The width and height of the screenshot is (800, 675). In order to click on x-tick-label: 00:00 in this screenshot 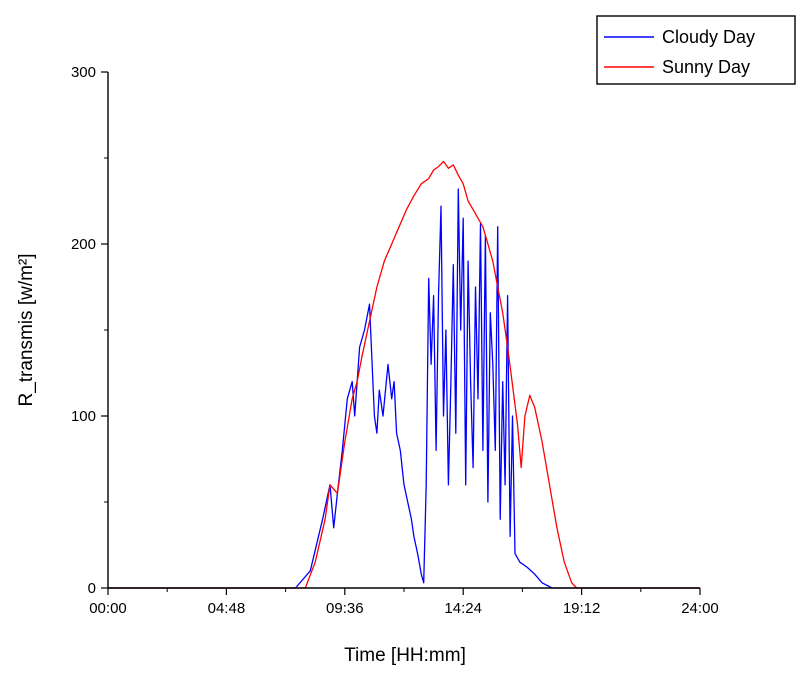, I will do `click(108, 608)`.